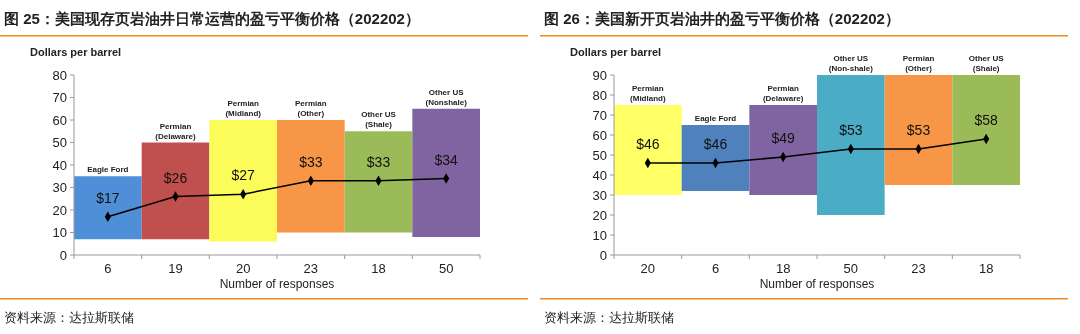  I want to click on data-label: $34, so click(446, 159).